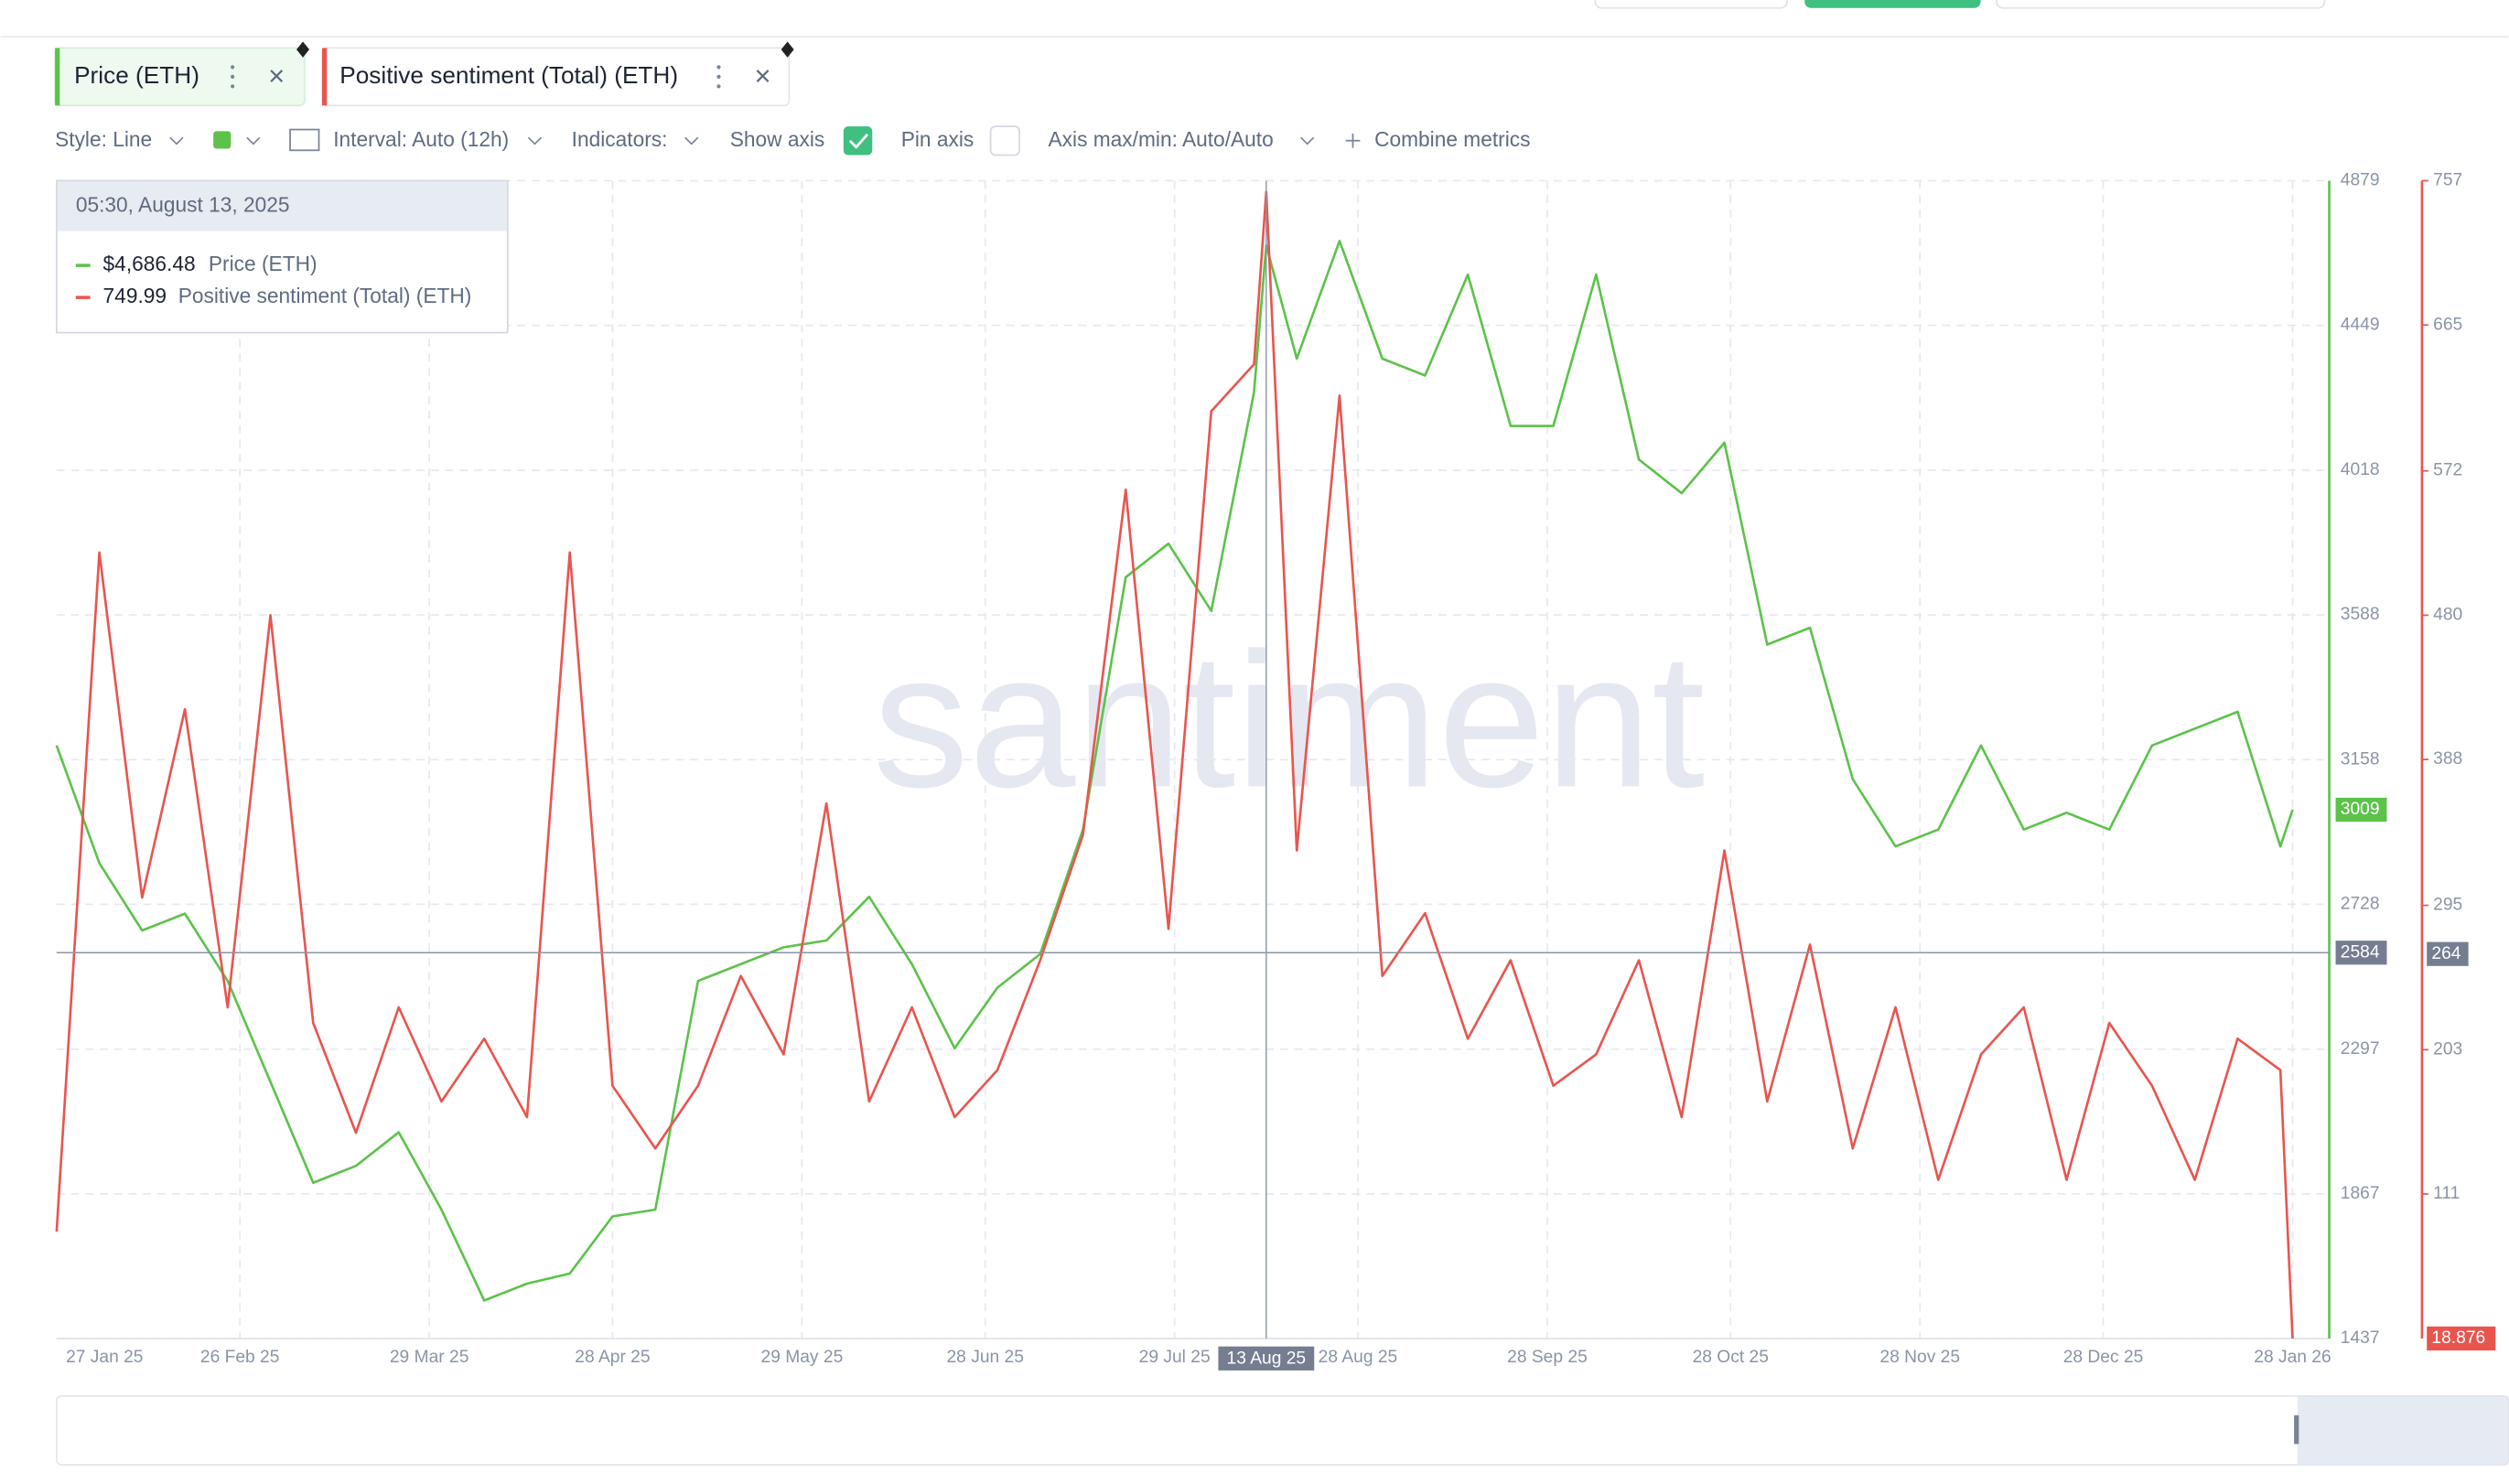  Describe the element at coordinates (620, 139) in the screenshot. I see `indicators-select: Indicators:` at that location.